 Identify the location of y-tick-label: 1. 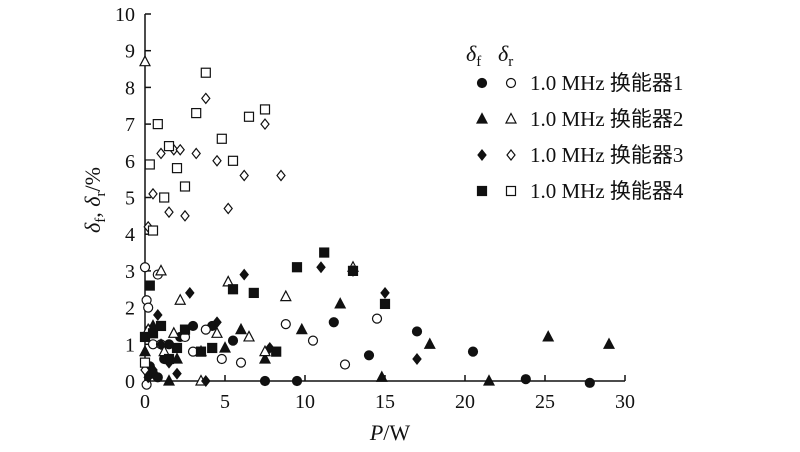
(130, 345).